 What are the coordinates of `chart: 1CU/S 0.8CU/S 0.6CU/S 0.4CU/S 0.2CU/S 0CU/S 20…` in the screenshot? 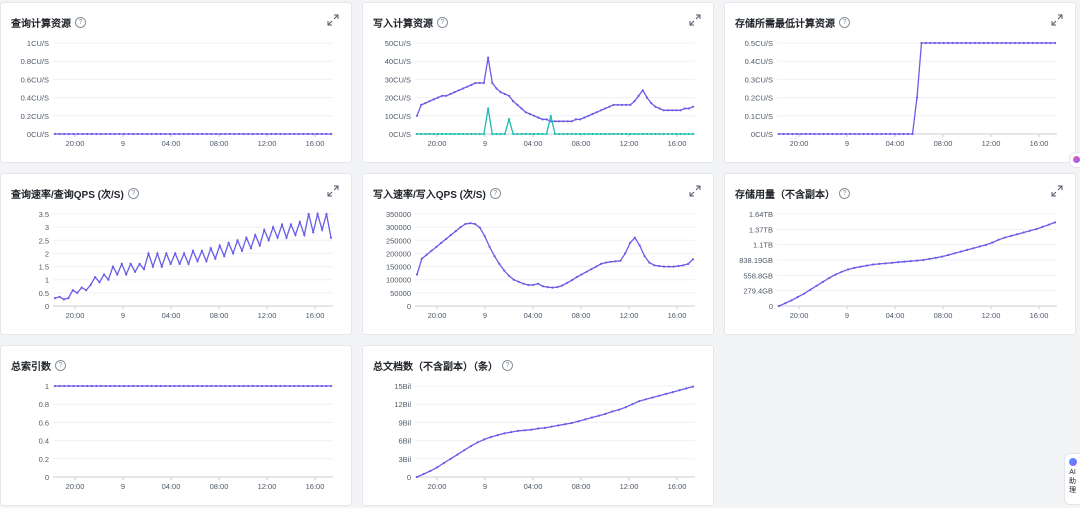 It's located at (176, 96).